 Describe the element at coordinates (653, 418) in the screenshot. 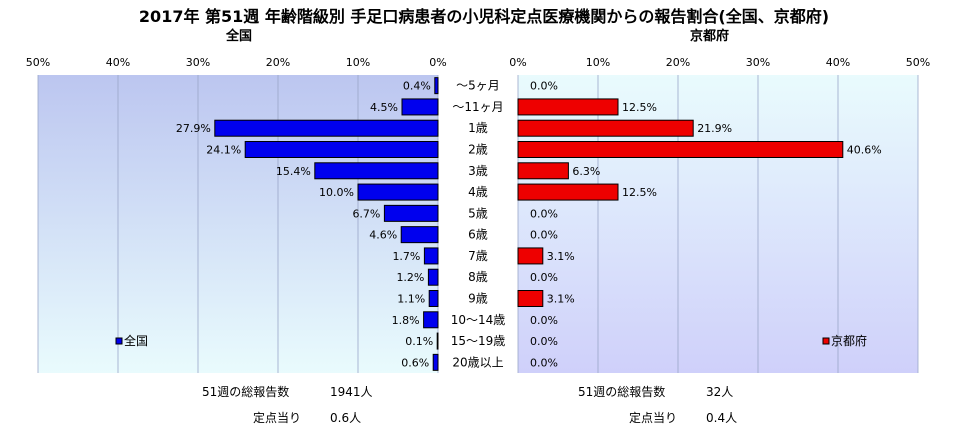

I see `kyoto-per-label: 定点当り` at that location.